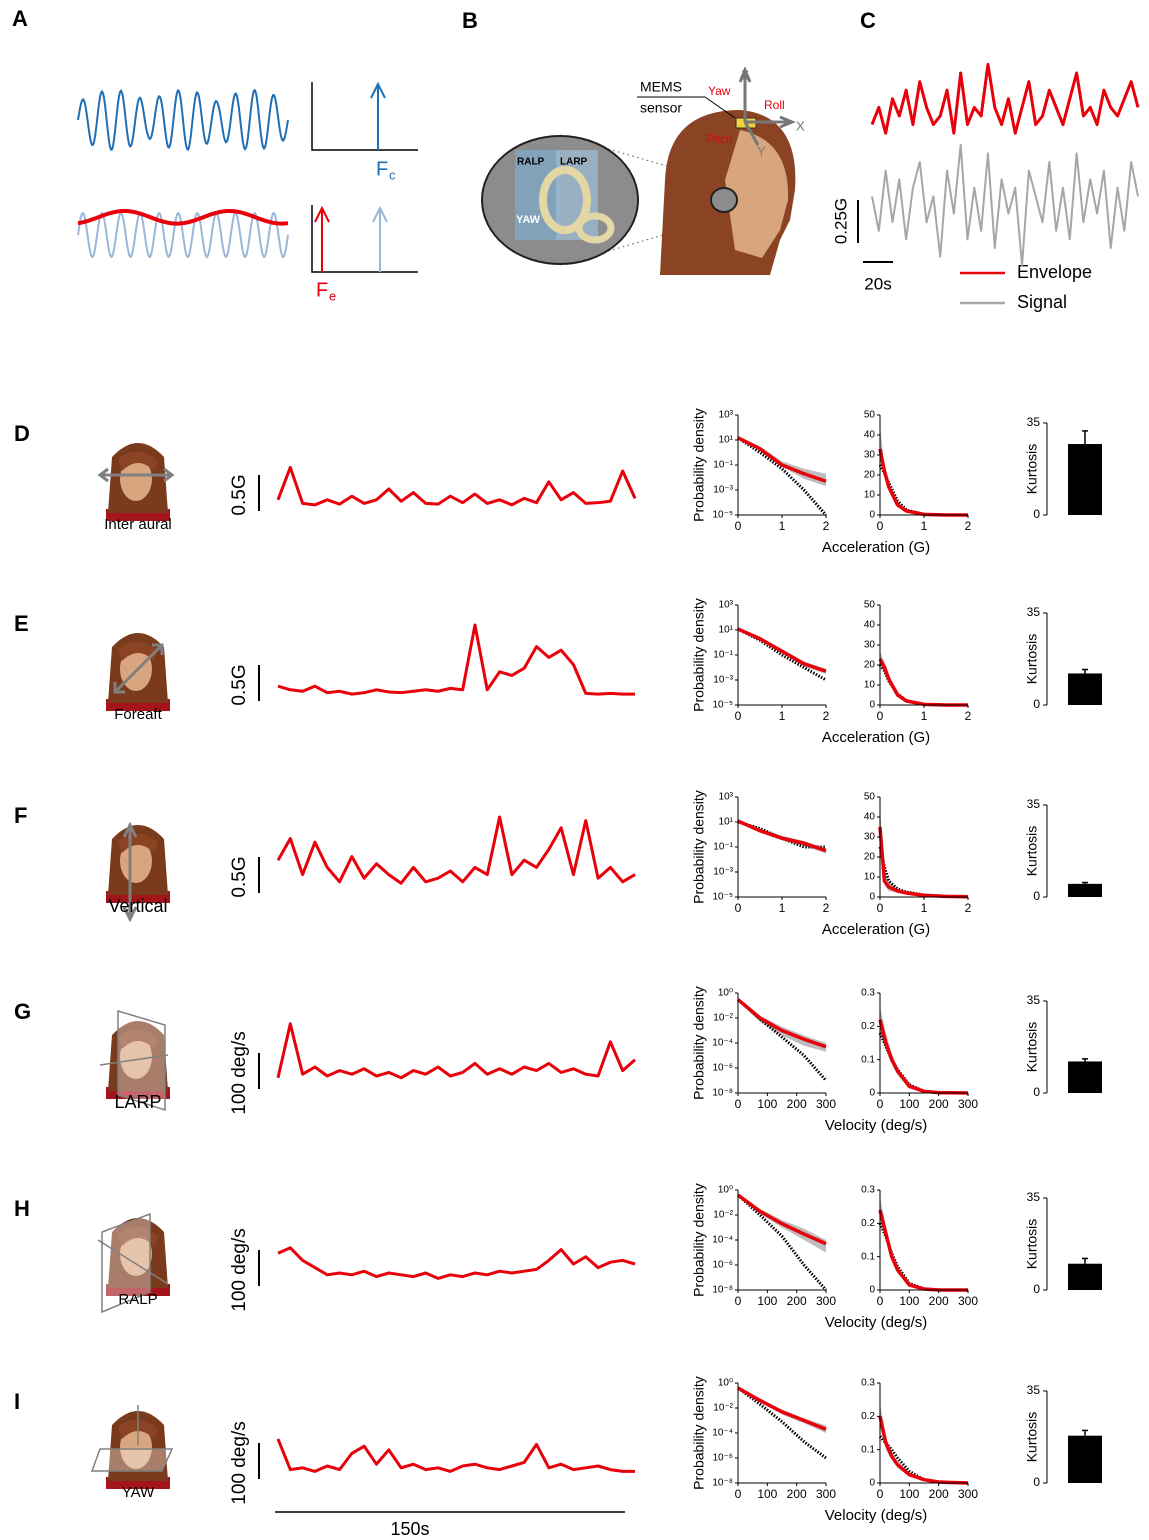 This screenshot has height=1540, width=1149. What do you see at coordinates (870, 877) in the screenshot?
I see `y-tick-label: 10` at bounding box center [870, 877].